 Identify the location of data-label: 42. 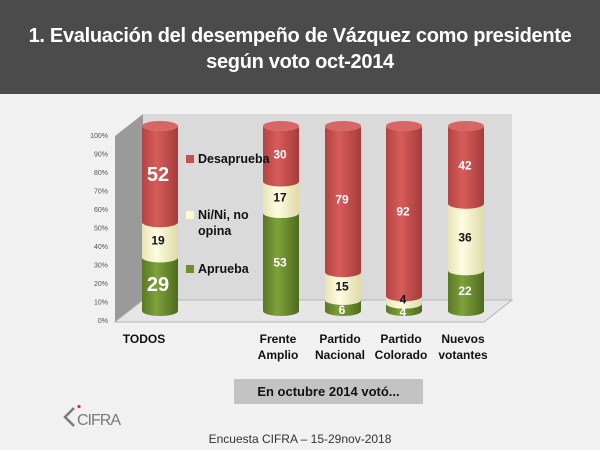
(465, 165).